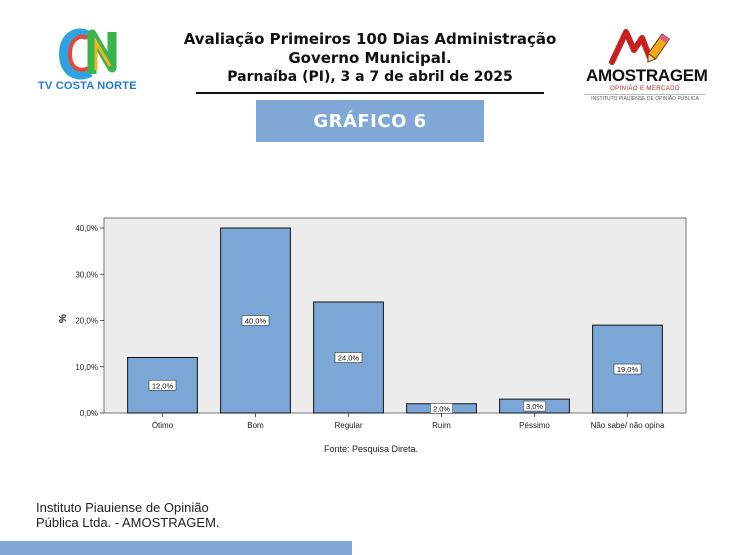  I want to click on header-title-line3: Parnaíba (PI), 3 a 7 de abril de 2025, so click(370, 77).